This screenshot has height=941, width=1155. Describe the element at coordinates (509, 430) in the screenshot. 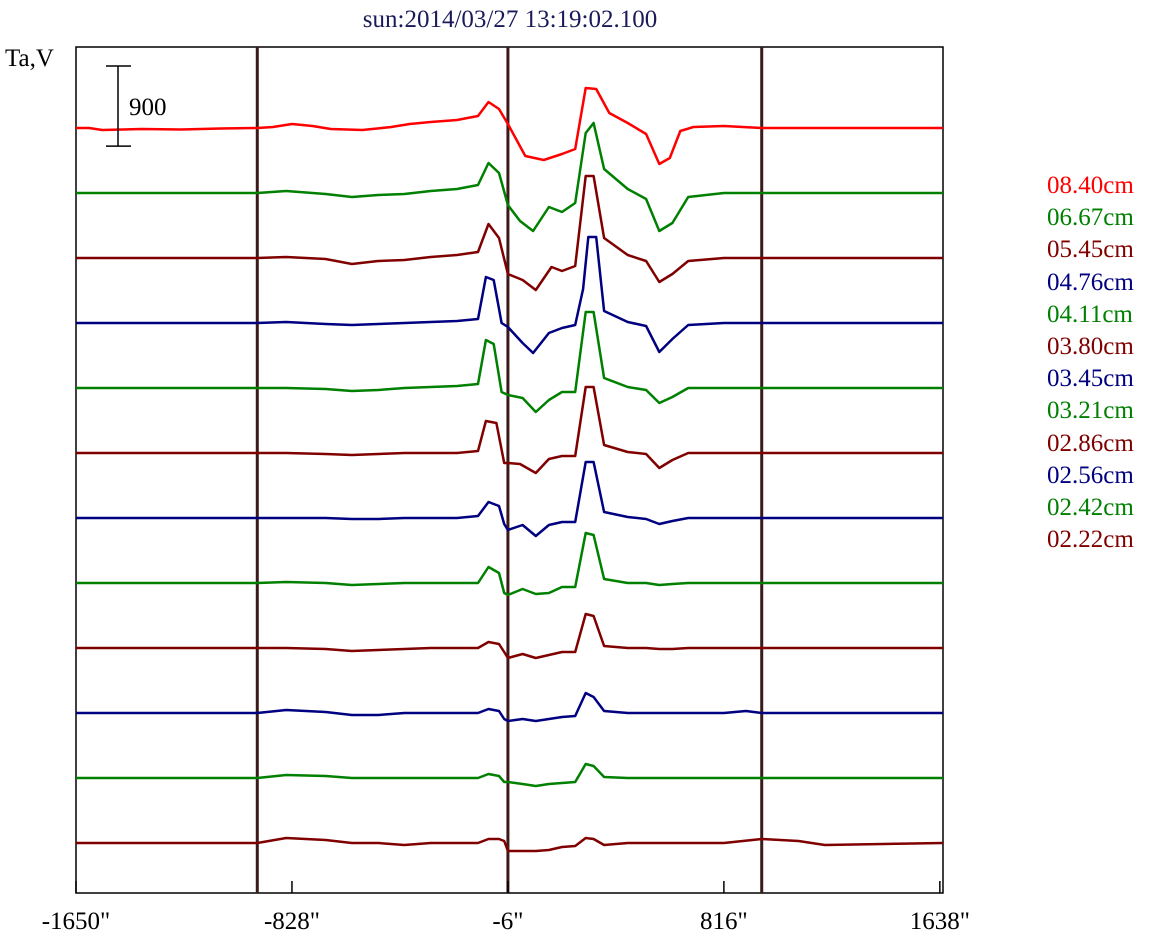

I see `series-line-03.80cm` at that location.